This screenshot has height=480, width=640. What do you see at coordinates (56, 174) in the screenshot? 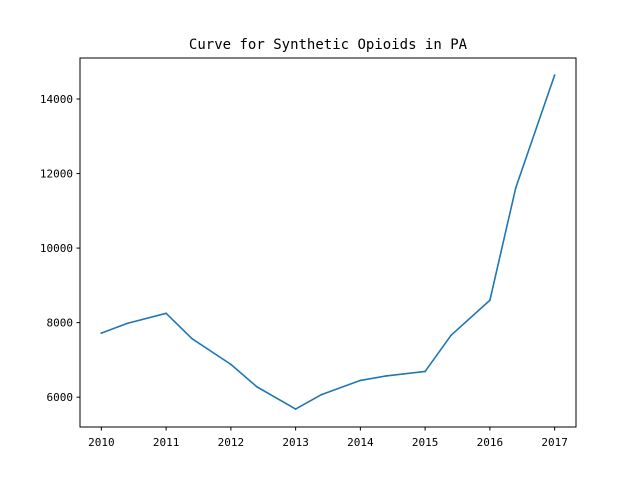
I see `y-tick-label: 12000` at bounding box center [56, 174].